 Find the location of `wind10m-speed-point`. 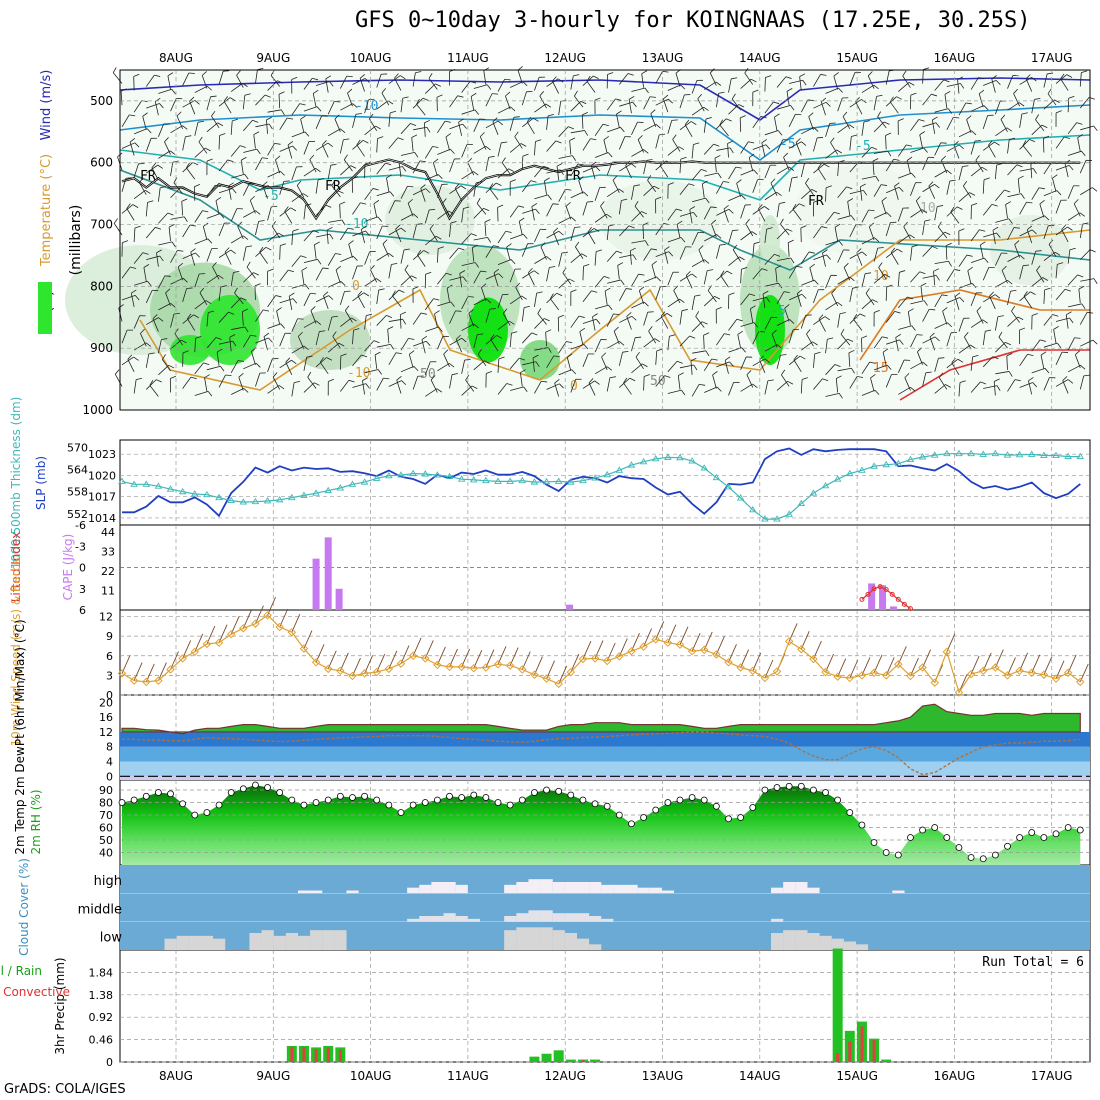

wind10m-speed-point is located at coordinates (619, 656).